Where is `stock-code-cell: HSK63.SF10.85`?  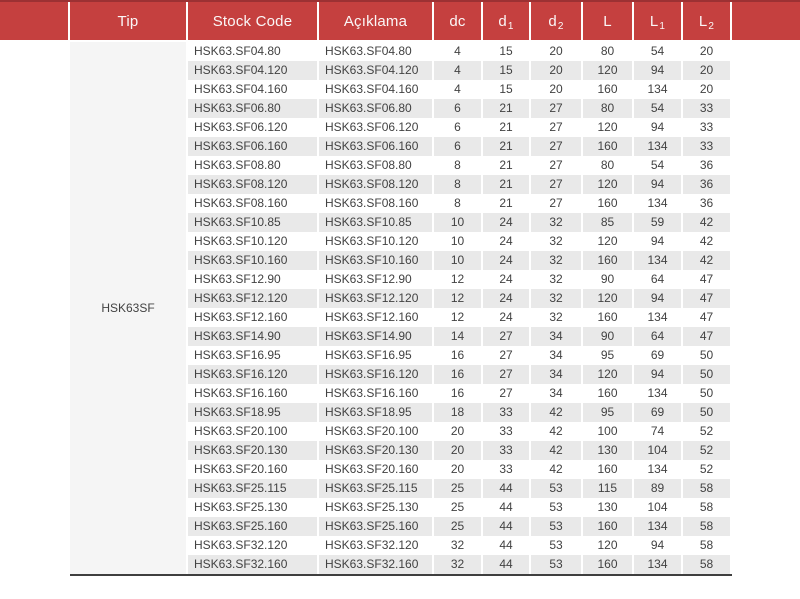
stock-code-cell: HSK63.SF10.85 is located at coordinates (252, 222).